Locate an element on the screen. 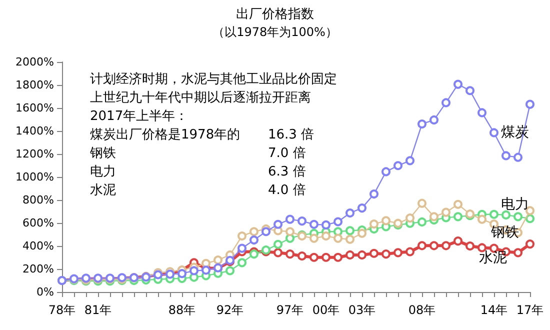  x-tick-label: 92年 is located at coordinates (230, 310).